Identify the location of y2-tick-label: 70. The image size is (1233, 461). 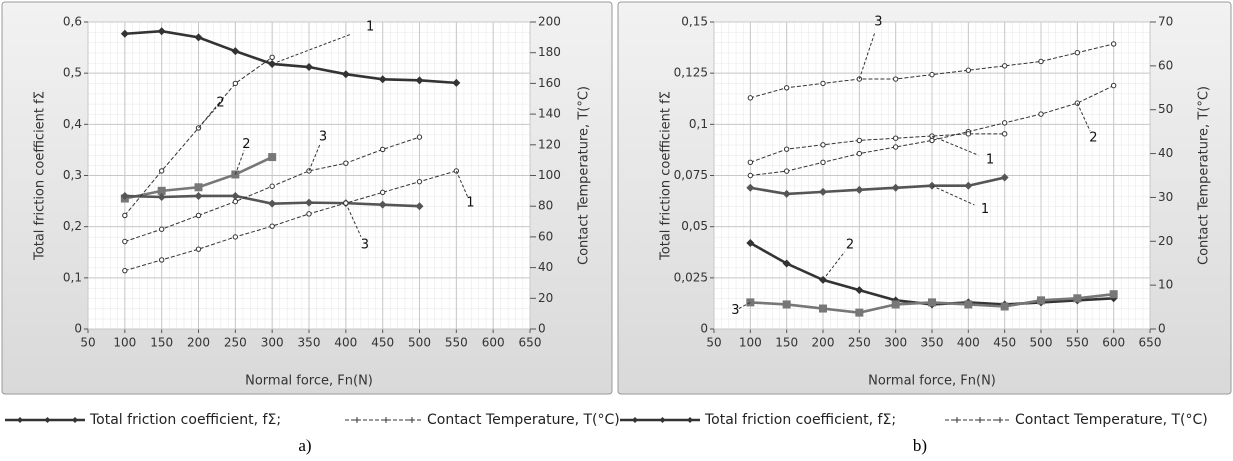
(1165, 22).